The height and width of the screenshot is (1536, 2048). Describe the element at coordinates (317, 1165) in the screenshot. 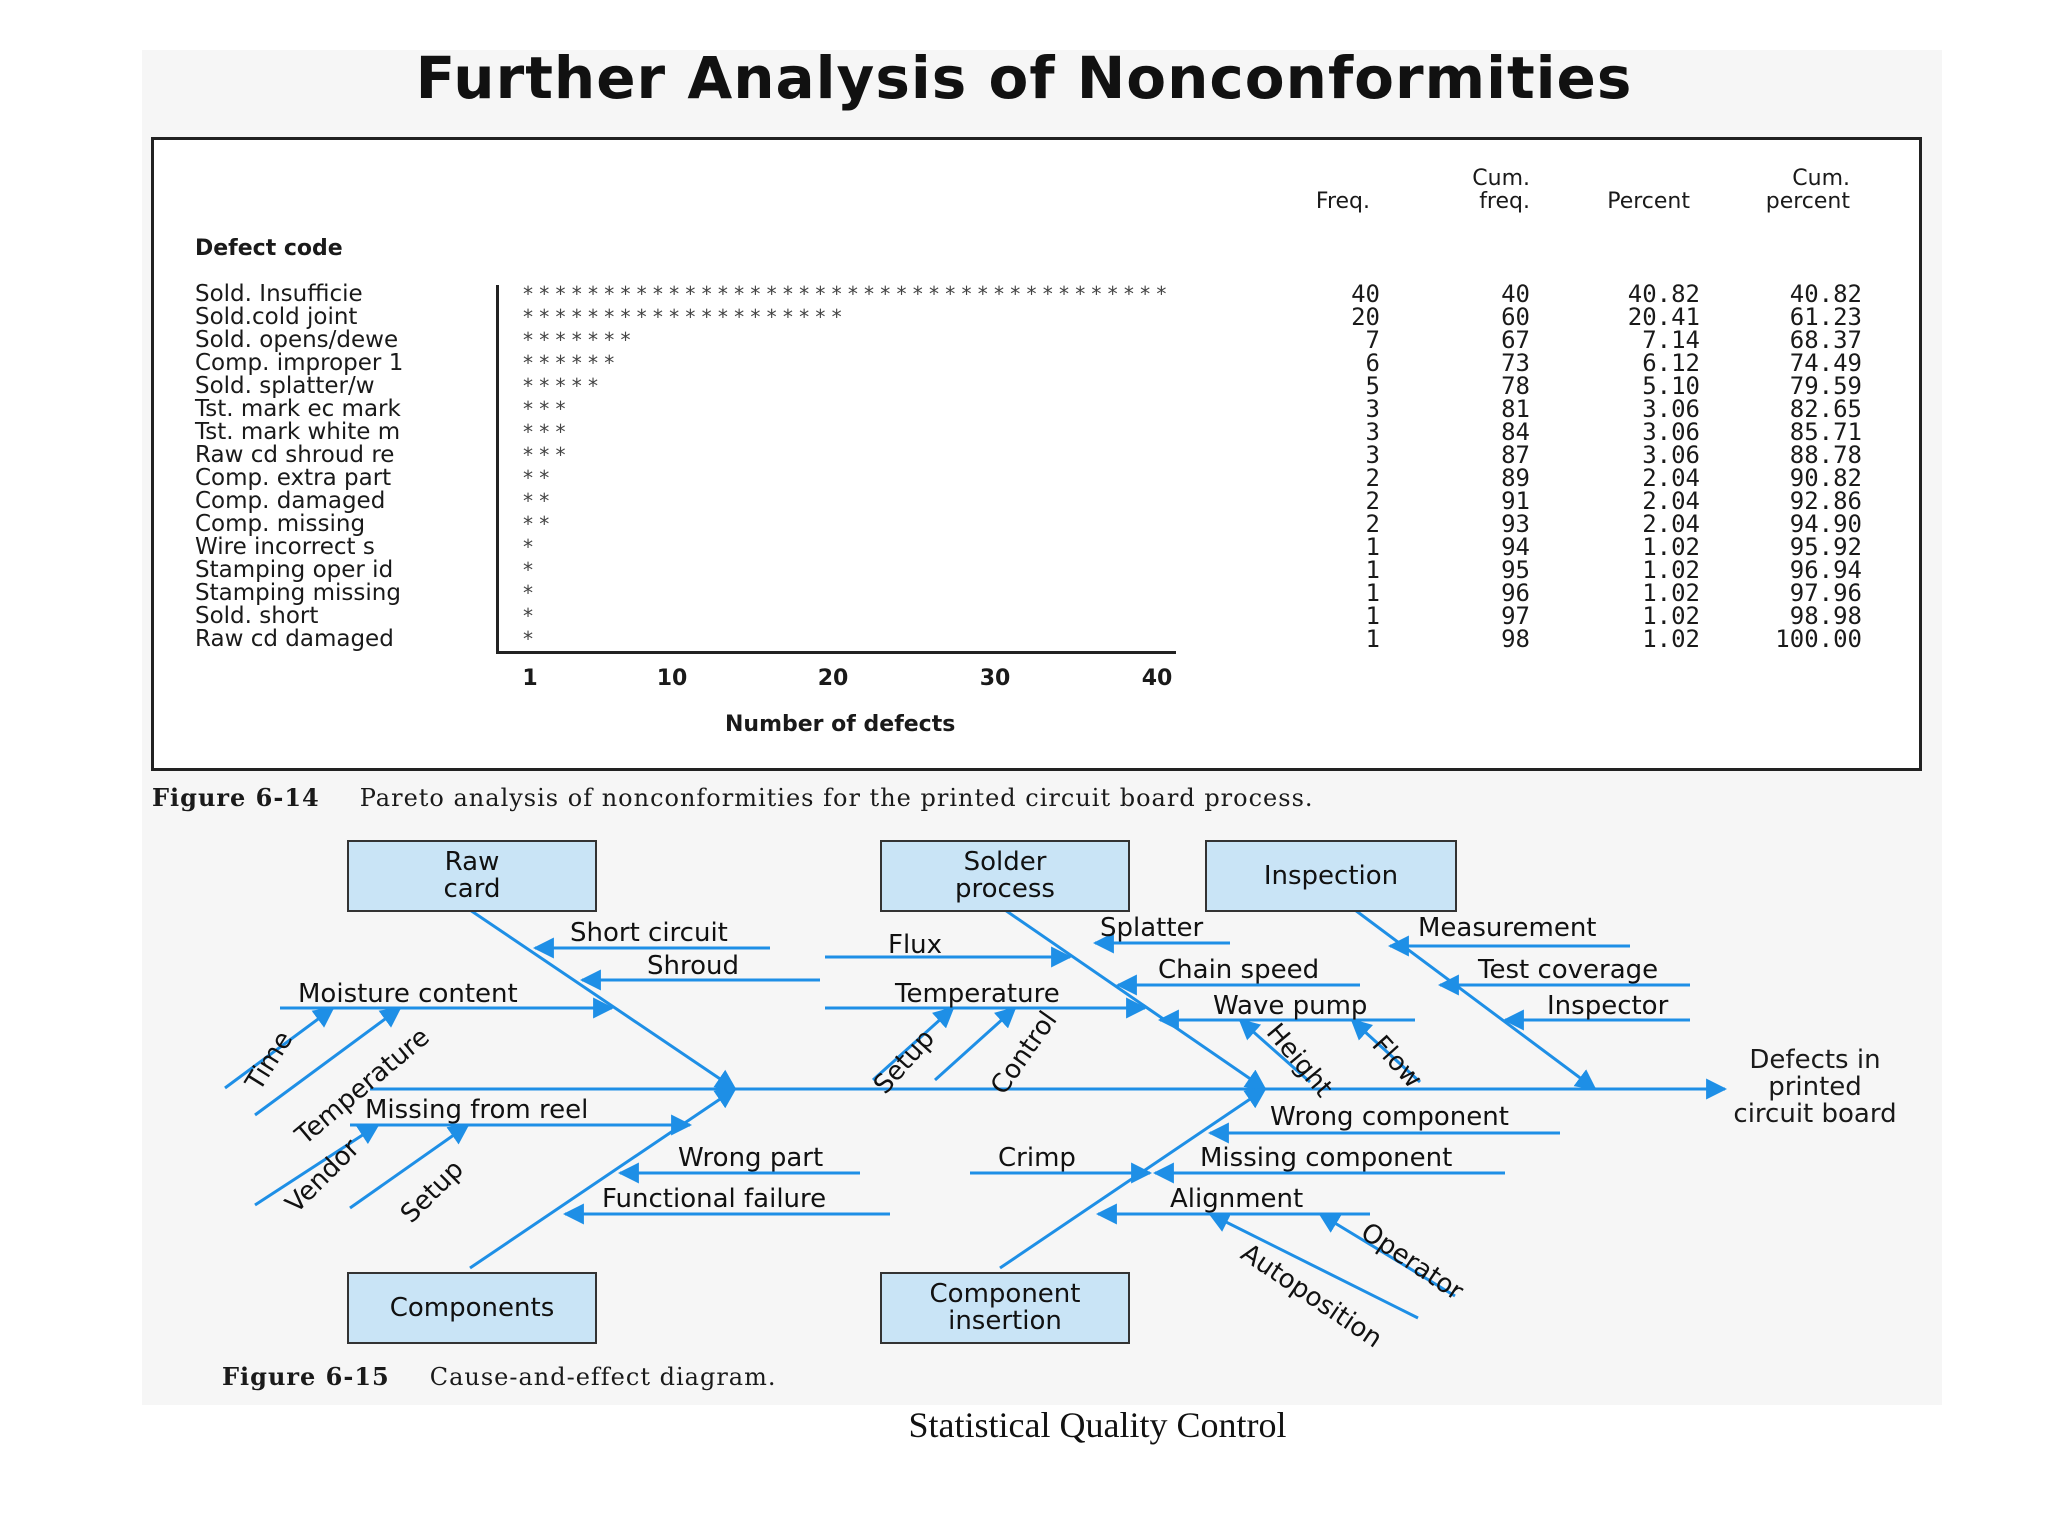

I see `arrow-vendor` at that location.